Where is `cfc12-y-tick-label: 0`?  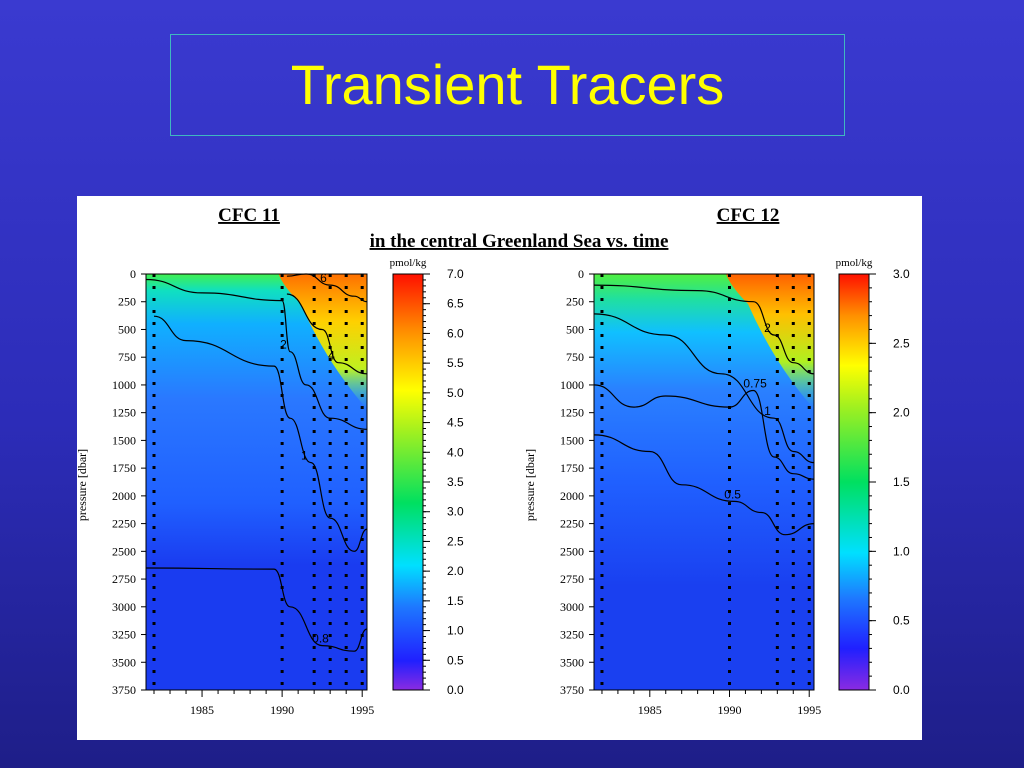 cfc12-y-tick-label: 0 is located at coordinates (581, 274).